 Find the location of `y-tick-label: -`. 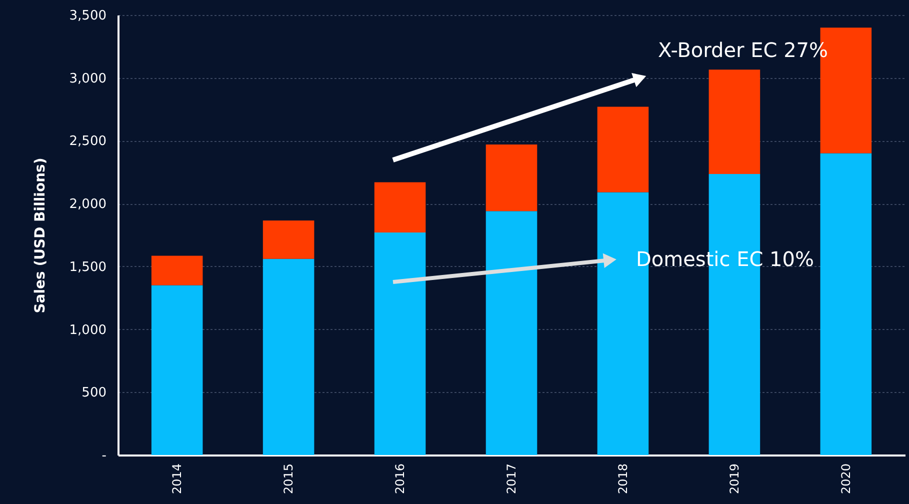

y-tick-label: - is located at coordinates (104, 456).